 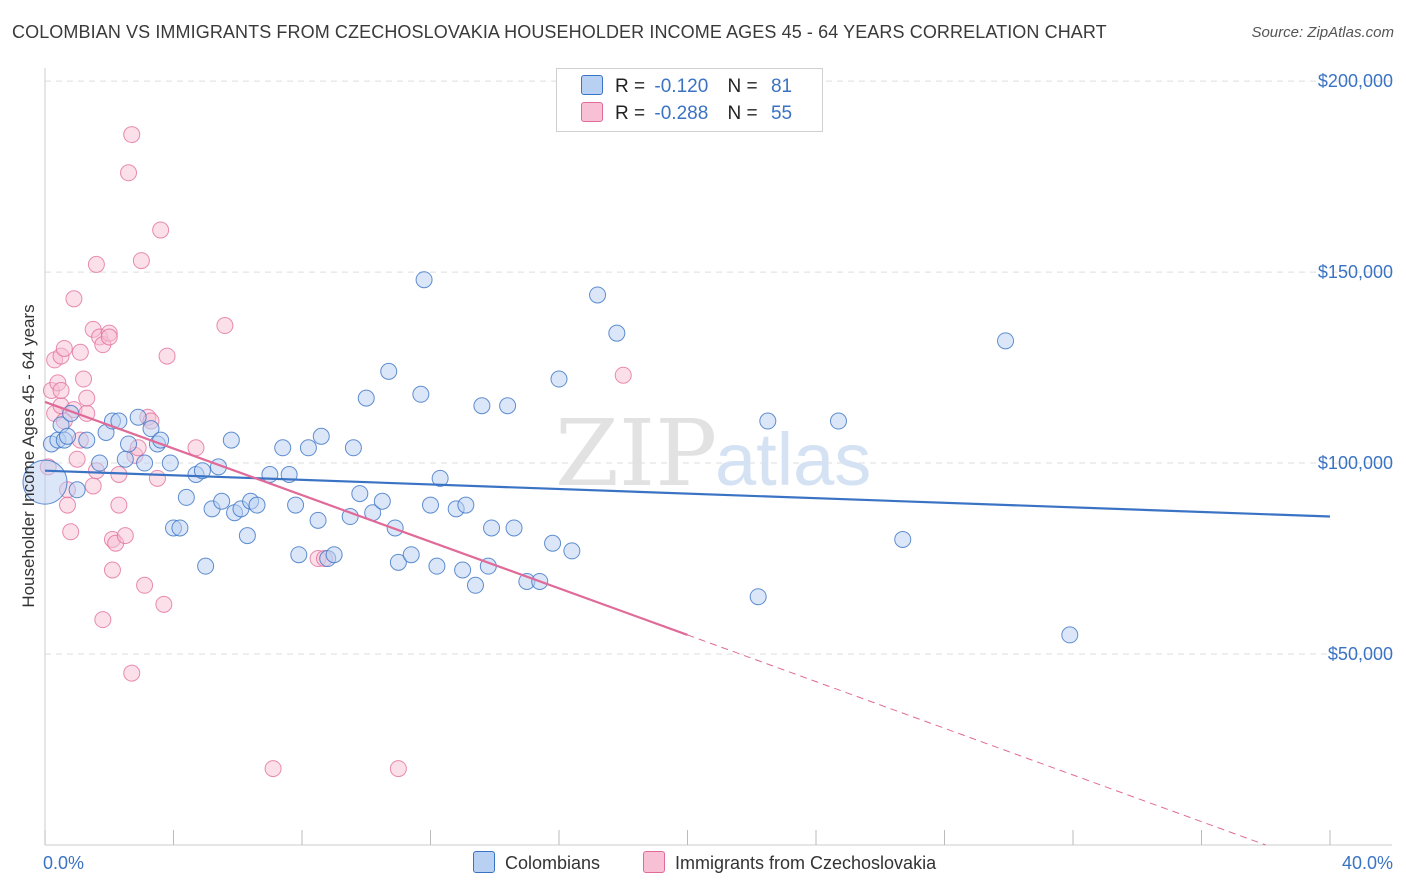 What do you see at coordinates (781, 86) in the screenshot?
I see `legend-n-value-colombians: 81` at bounding box center [781, 86].